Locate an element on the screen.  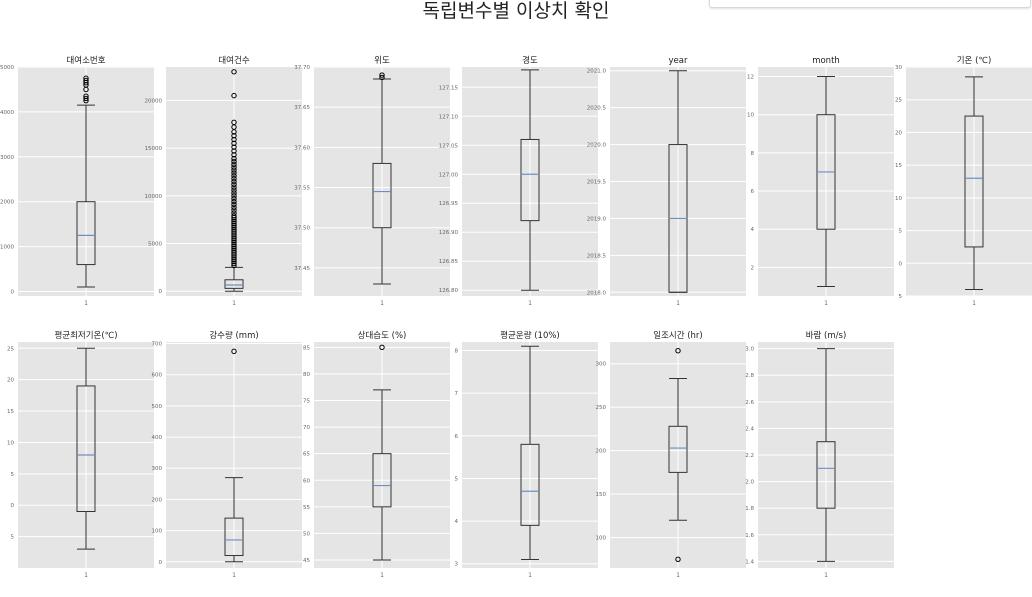
y-tick-label: 15 is located at coordinates (898, 166).